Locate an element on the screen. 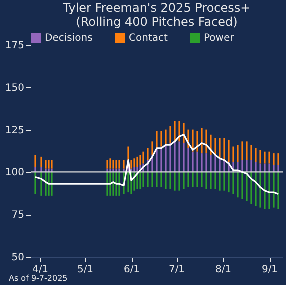  y-tick-label: 175 is located at coordinates (14, 46).